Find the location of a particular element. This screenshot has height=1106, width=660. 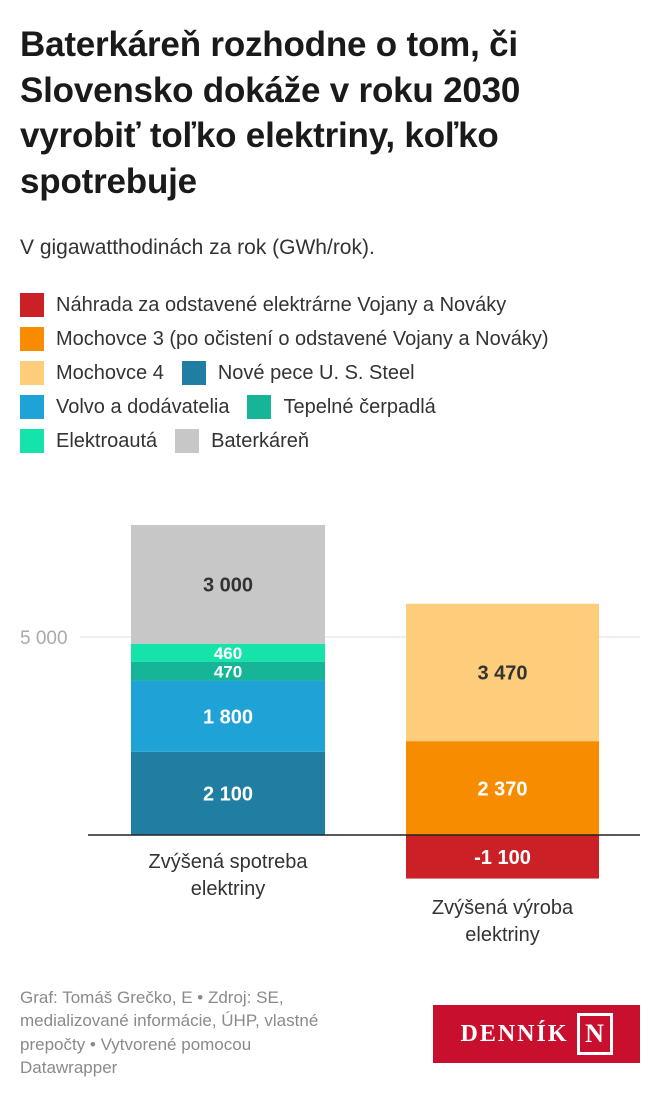

bar-value-label: 2 100 is located at coordinates (228, 795).